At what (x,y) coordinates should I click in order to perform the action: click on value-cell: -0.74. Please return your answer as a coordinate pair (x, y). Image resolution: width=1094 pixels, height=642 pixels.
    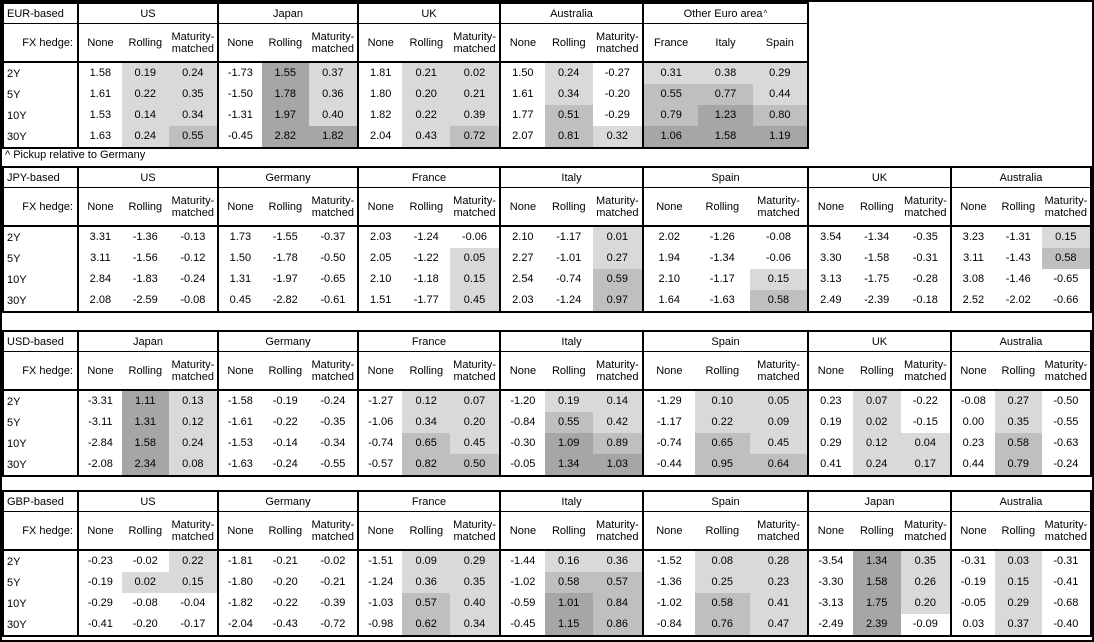
    Looking at the image, I should click on (669, 443).